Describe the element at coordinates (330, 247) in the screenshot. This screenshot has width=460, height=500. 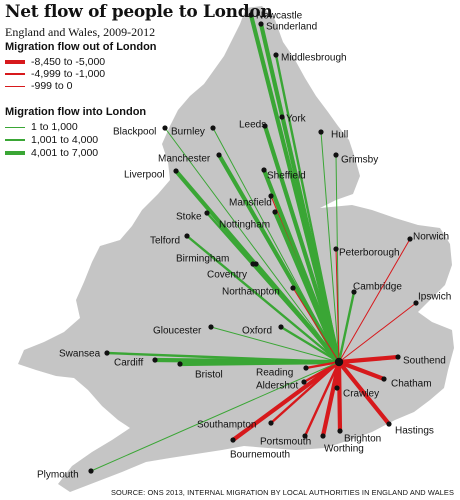
I see `flow-line-hull` at that location.